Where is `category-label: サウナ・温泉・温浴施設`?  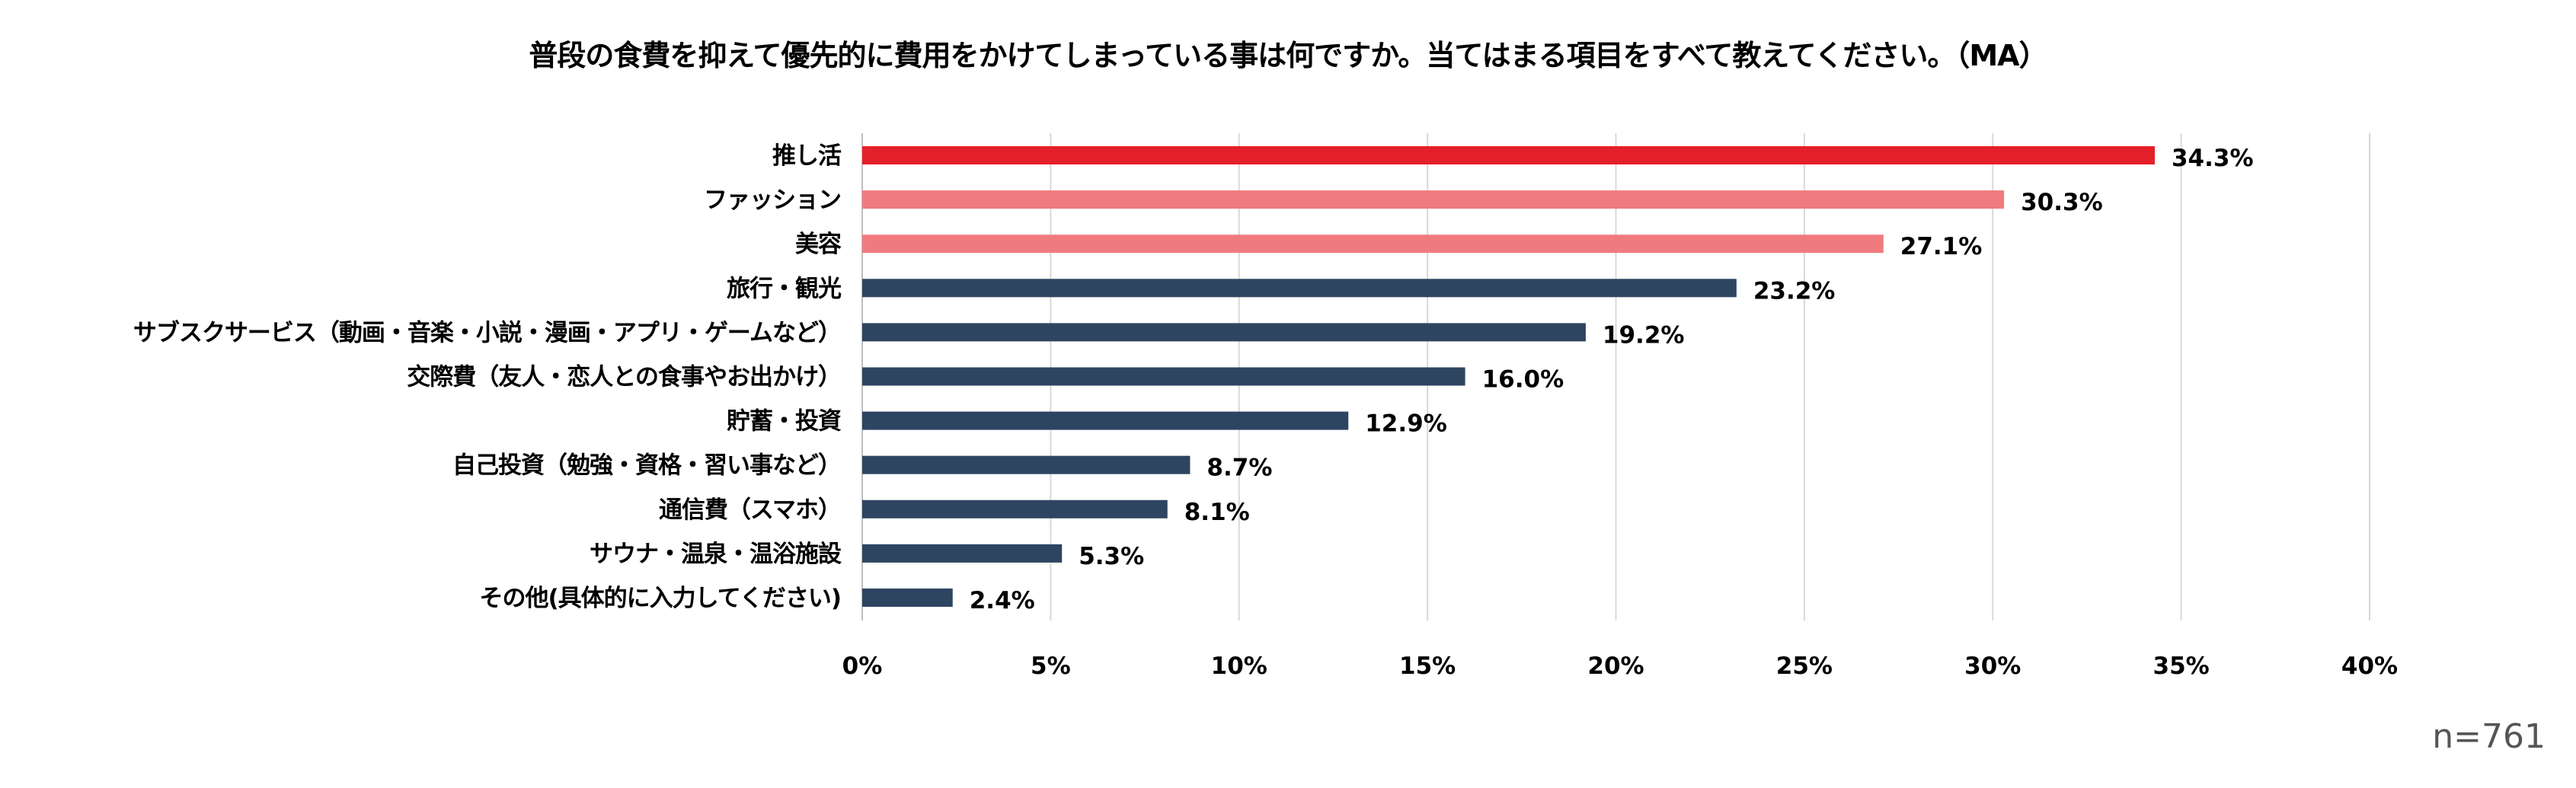 category-label: サウナ・温泉・温浴施設 is located at coordinates (716, 554).